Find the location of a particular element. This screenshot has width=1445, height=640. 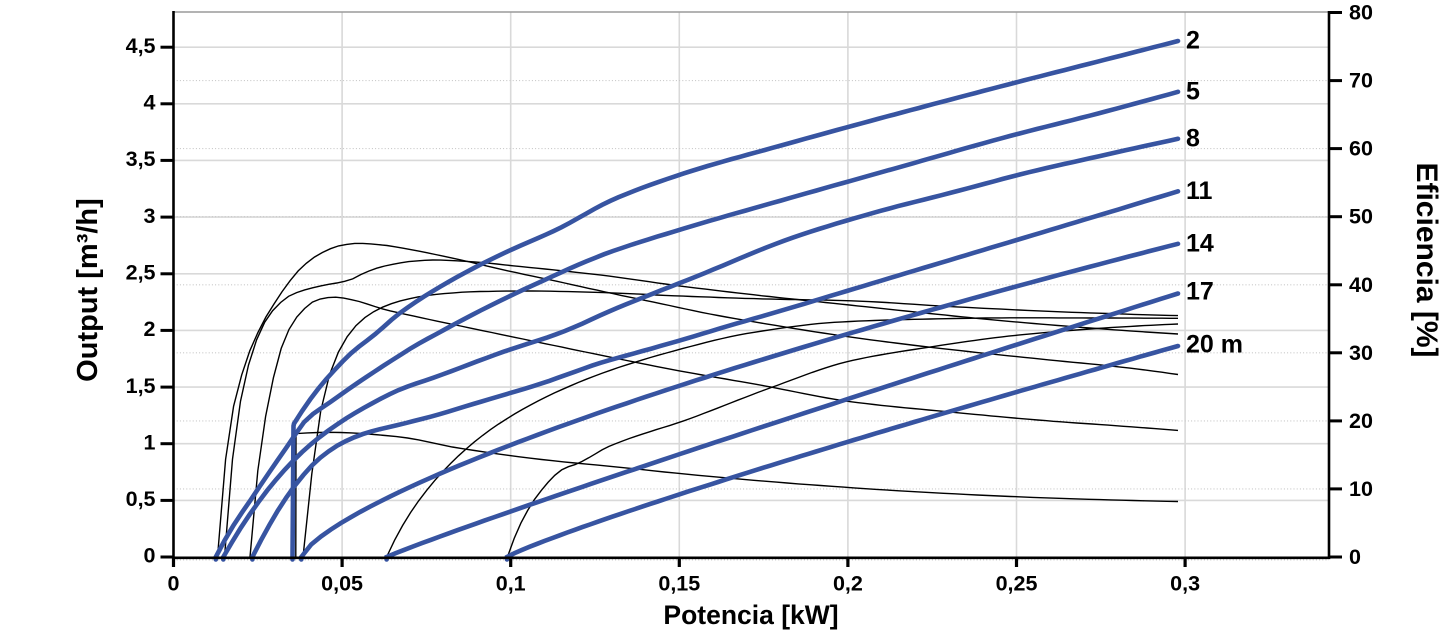

svg-text: 2,5 is located at coordinates (141, 272).